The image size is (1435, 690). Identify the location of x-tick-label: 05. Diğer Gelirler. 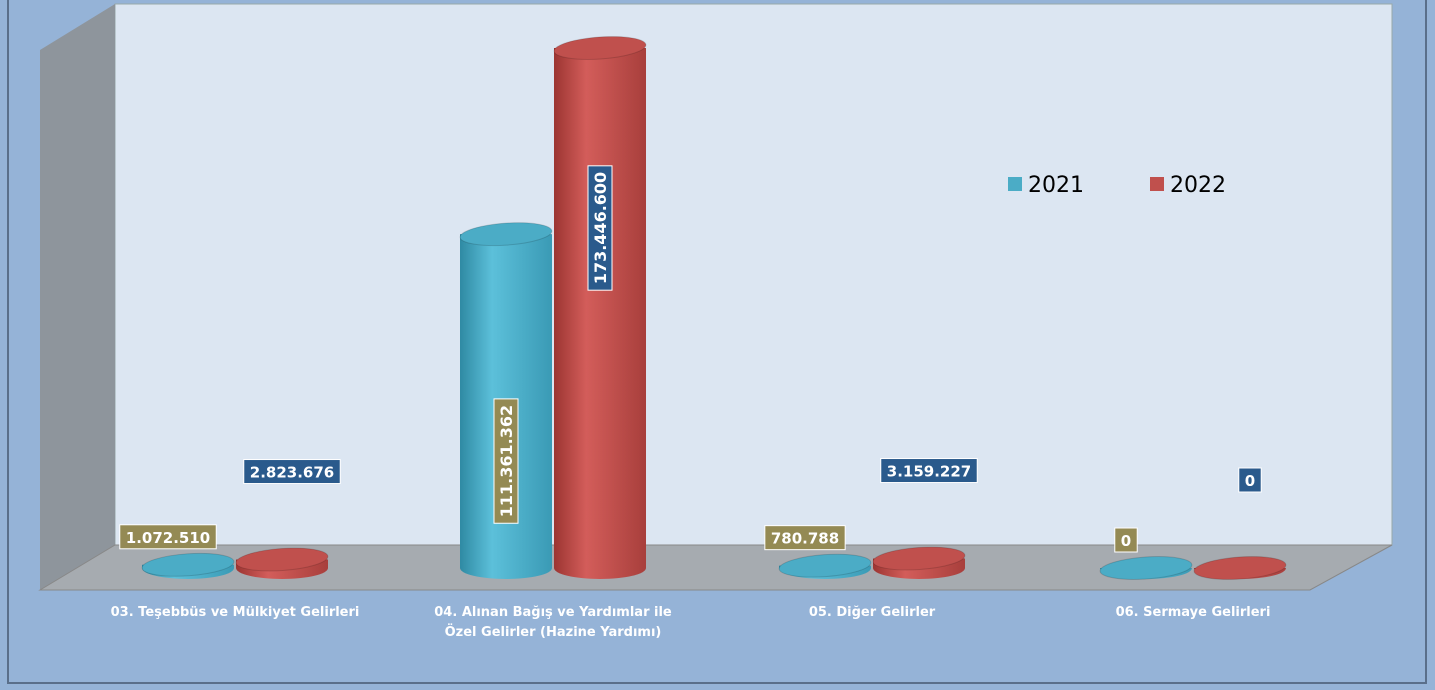
(872, 612).